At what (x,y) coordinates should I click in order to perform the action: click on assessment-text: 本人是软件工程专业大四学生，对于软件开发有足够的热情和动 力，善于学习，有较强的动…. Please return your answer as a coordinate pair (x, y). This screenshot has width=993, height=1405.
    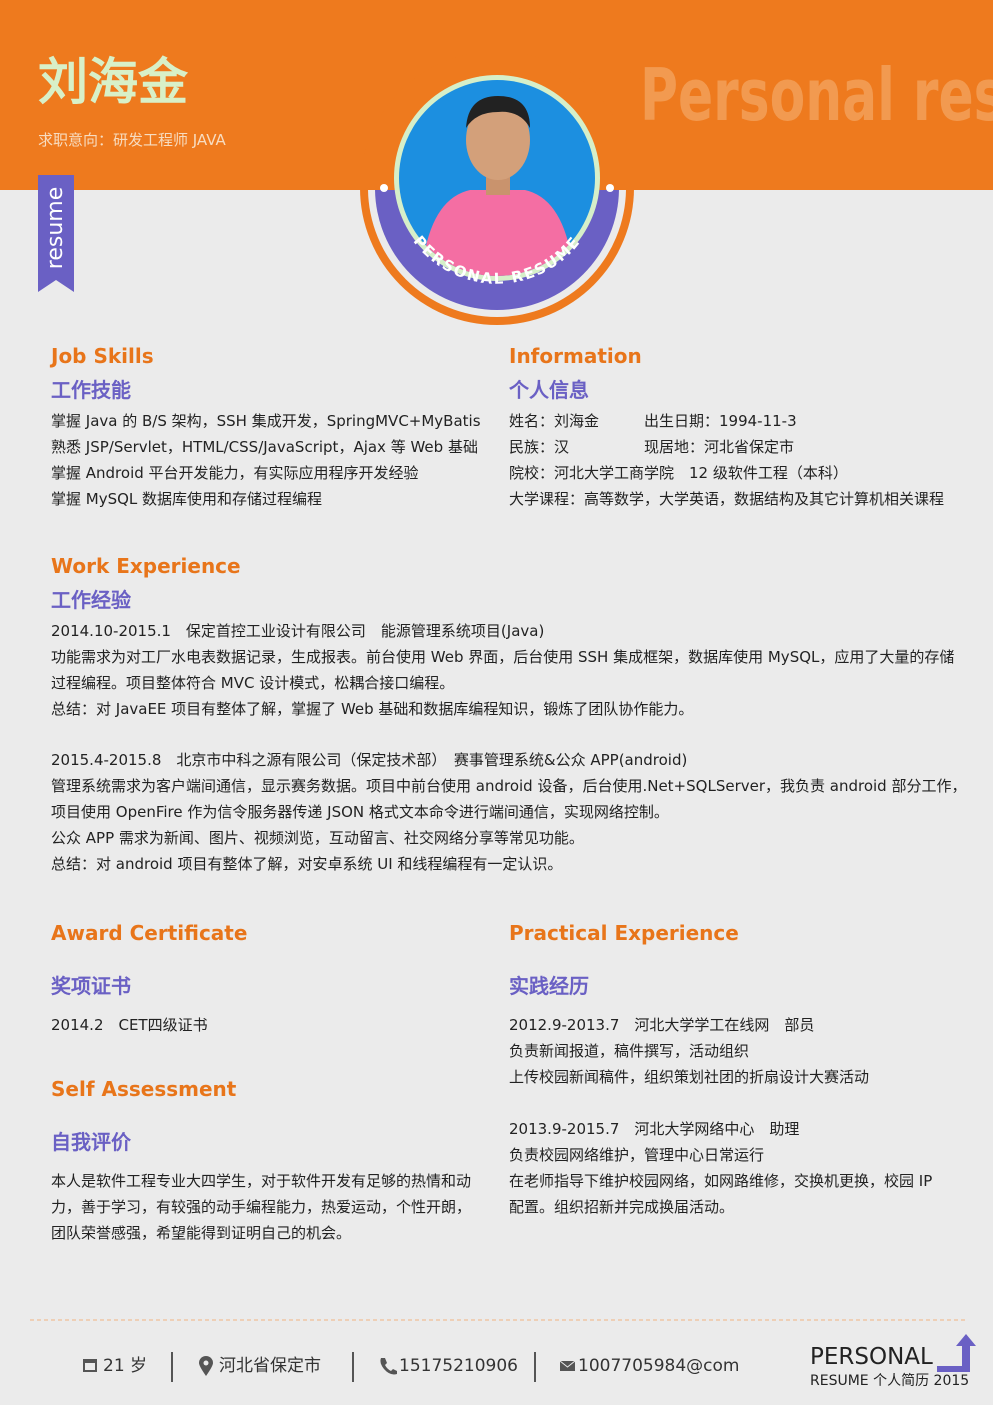
    Looking at the image, I should click on (261, 1207).